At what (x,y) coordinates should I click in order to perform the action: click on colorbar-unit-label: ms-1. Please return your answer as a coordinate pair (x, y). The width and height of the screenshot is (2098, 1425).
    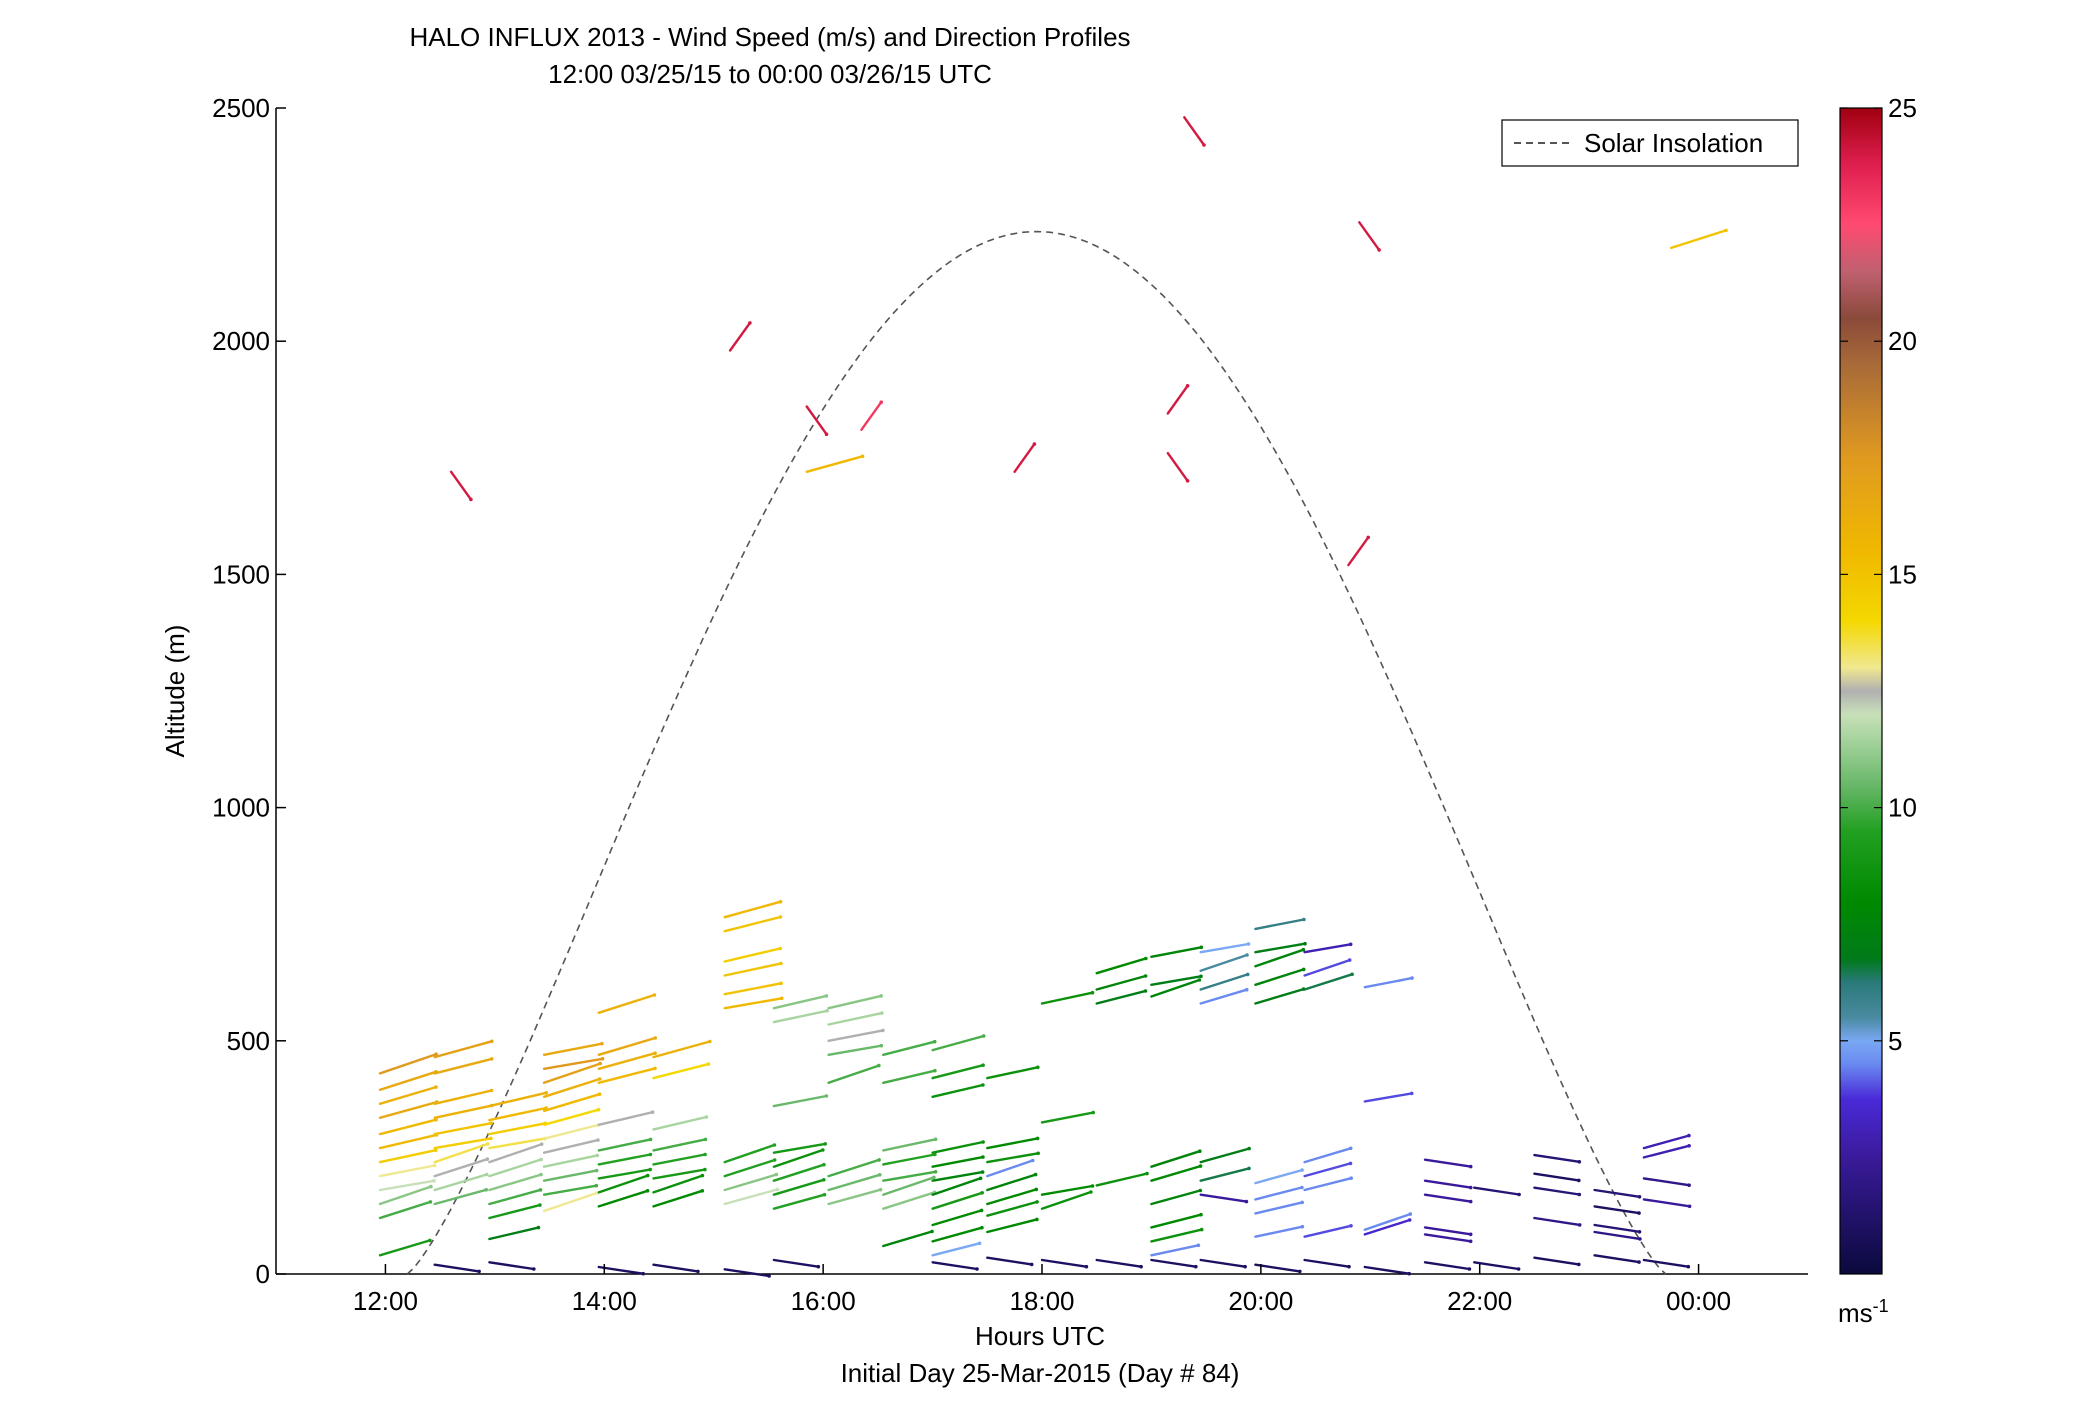
    Looking at the image, I should click on (1863, 1312).